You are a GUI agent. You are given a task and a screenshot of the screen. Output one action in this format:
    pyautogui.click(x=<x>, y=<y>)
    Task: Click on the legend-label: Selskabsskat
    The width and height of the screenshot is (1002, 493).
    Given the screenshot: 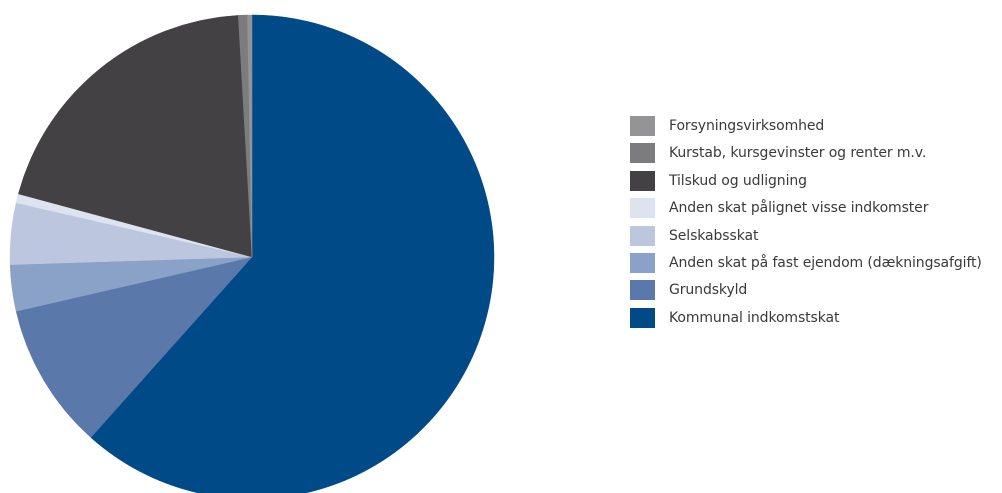 What is the action you would take?
    pyautogui.click(x=714, y=235)
    